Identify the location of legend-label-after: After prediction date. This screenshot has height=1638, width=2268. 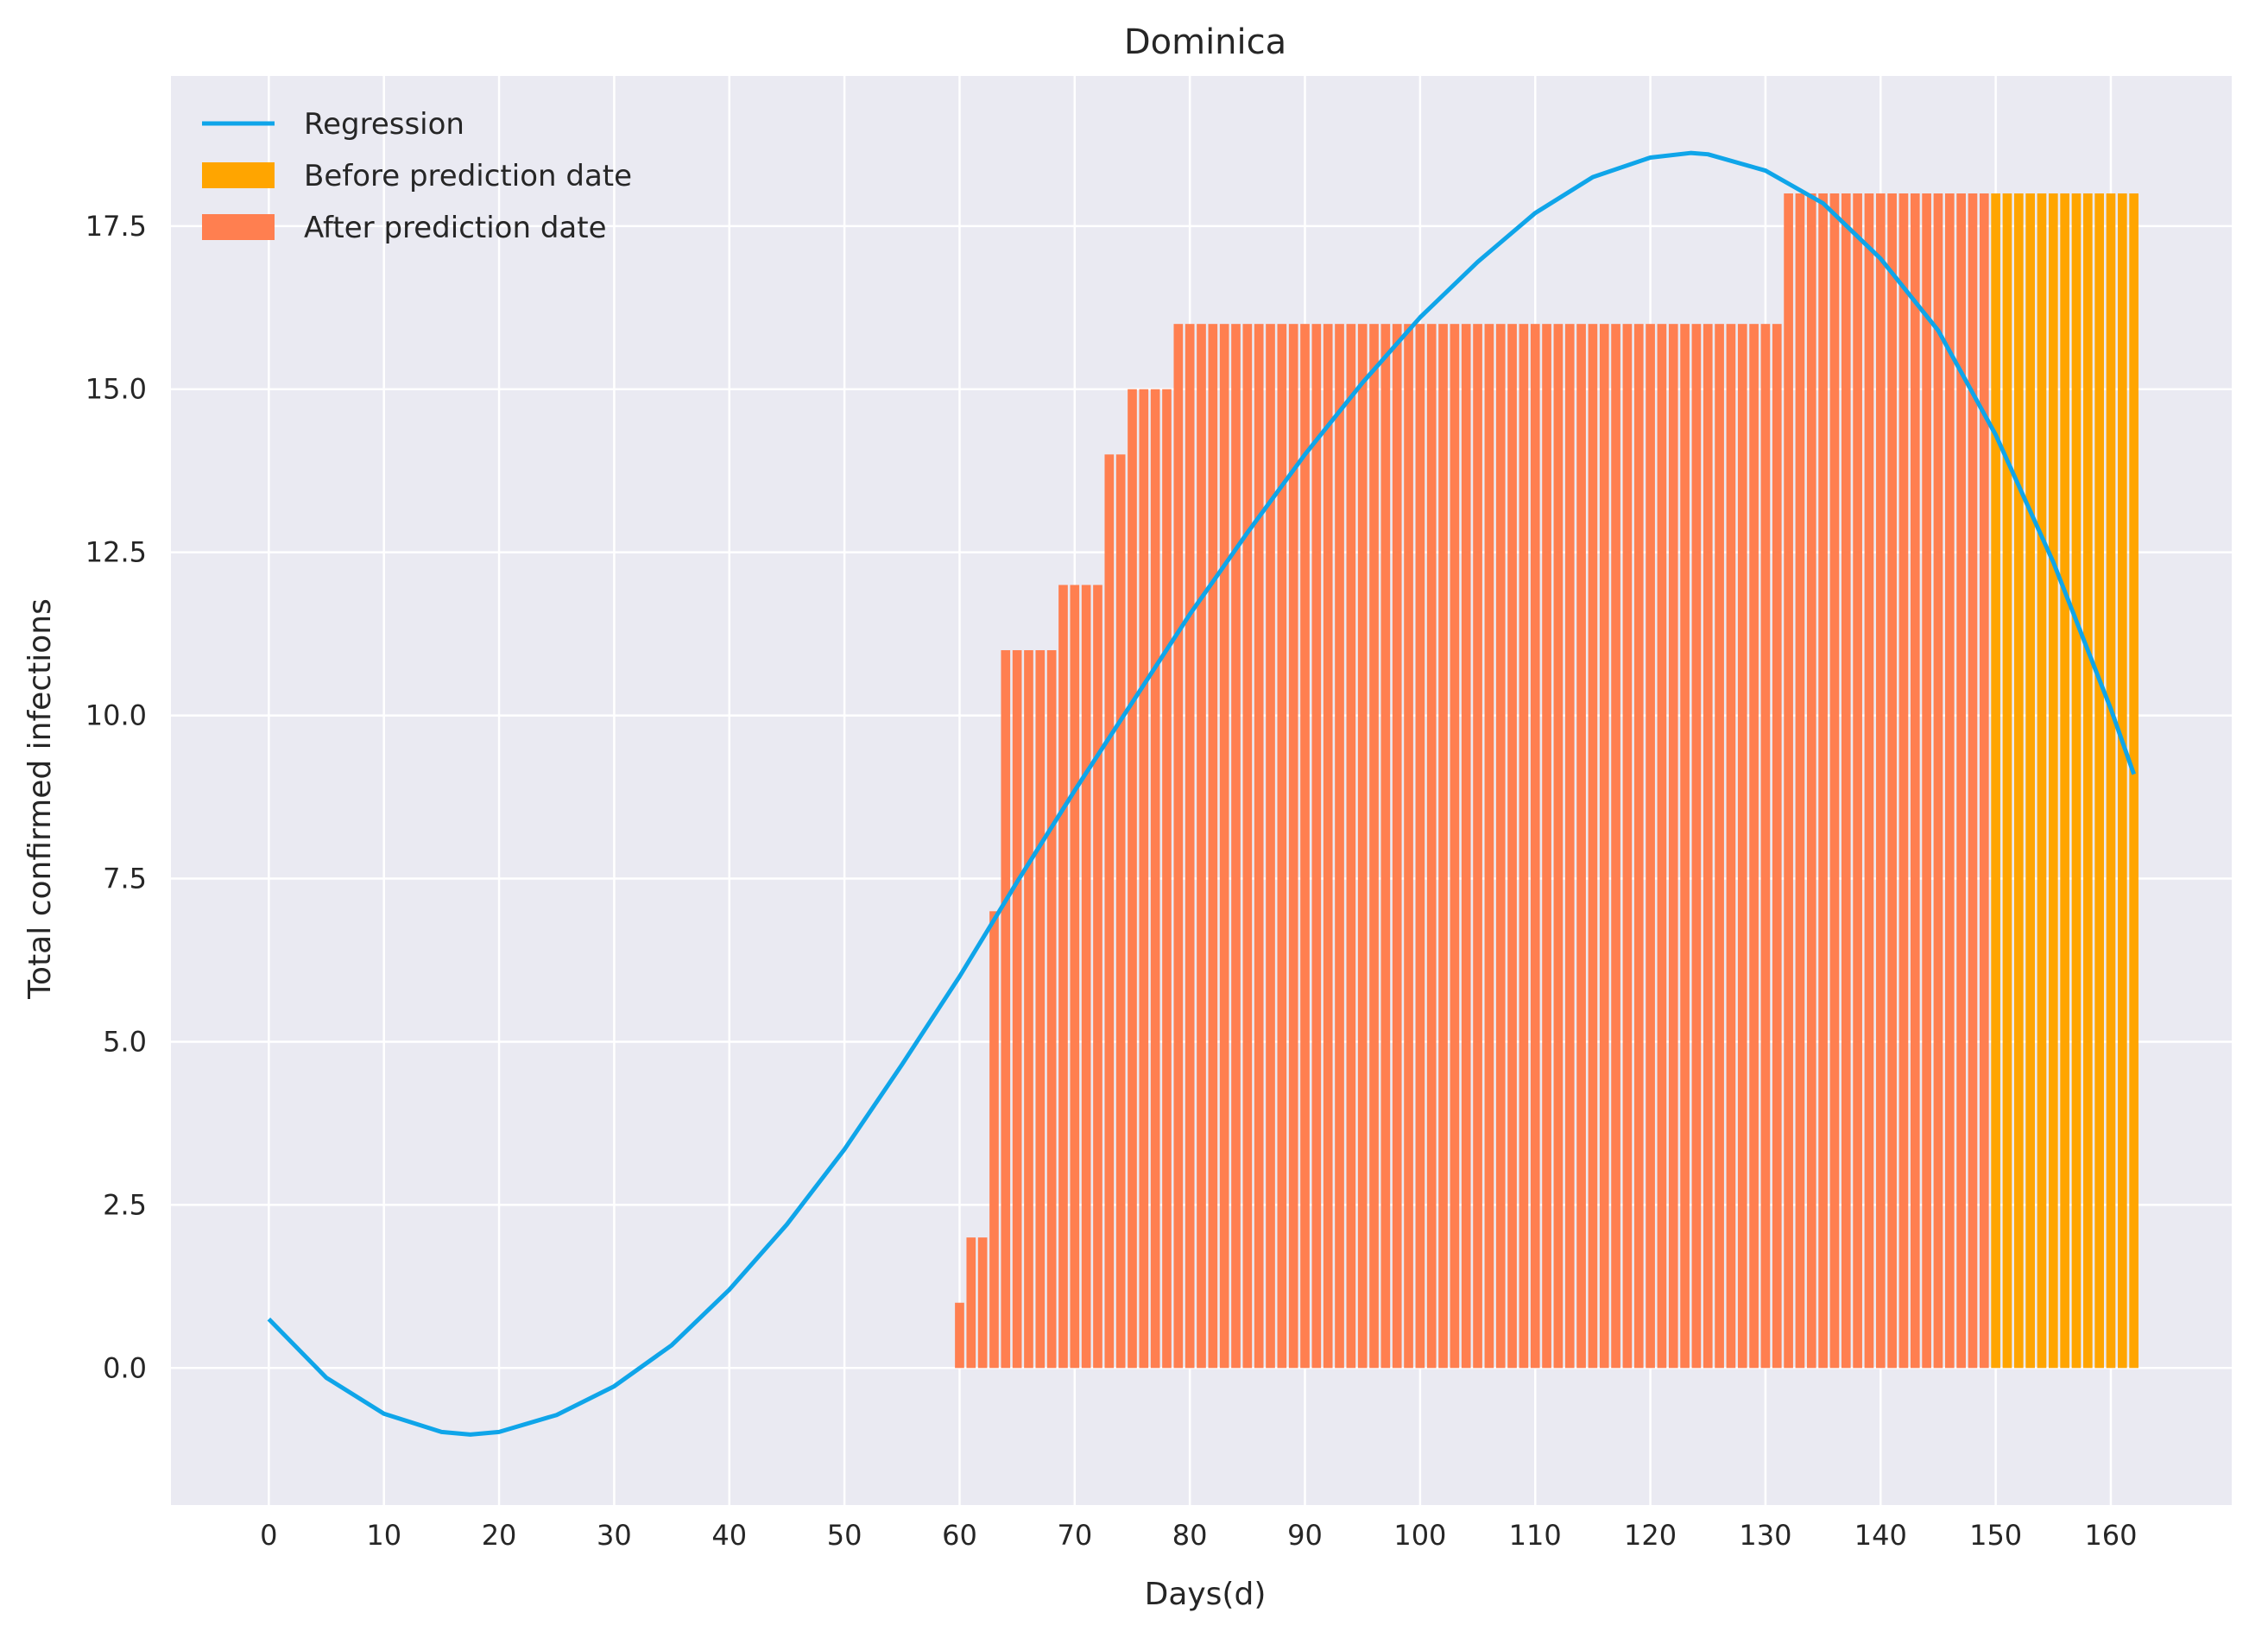
(456, 228).